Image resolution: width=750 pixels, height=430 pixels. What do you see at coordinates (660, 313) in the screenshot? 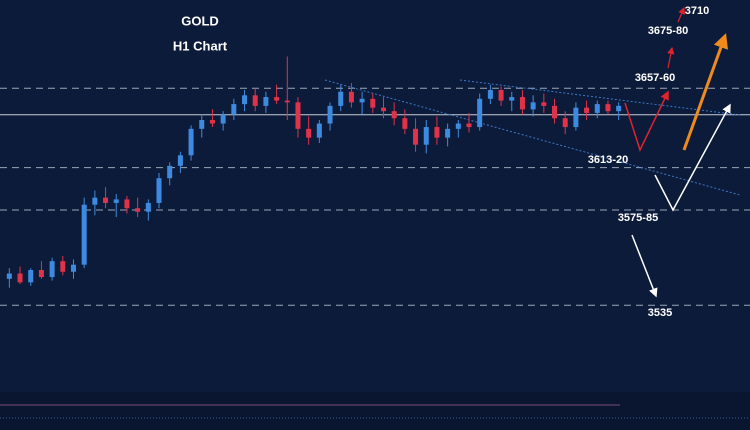
I see `level-label: 3535` at bounding box center [660, 313].